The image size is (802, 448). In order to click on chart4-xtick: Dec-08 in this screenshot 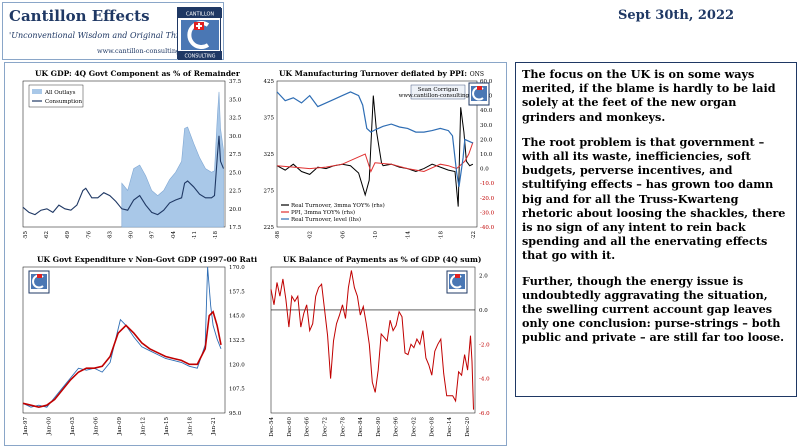, I will do `click(432, 427)`.